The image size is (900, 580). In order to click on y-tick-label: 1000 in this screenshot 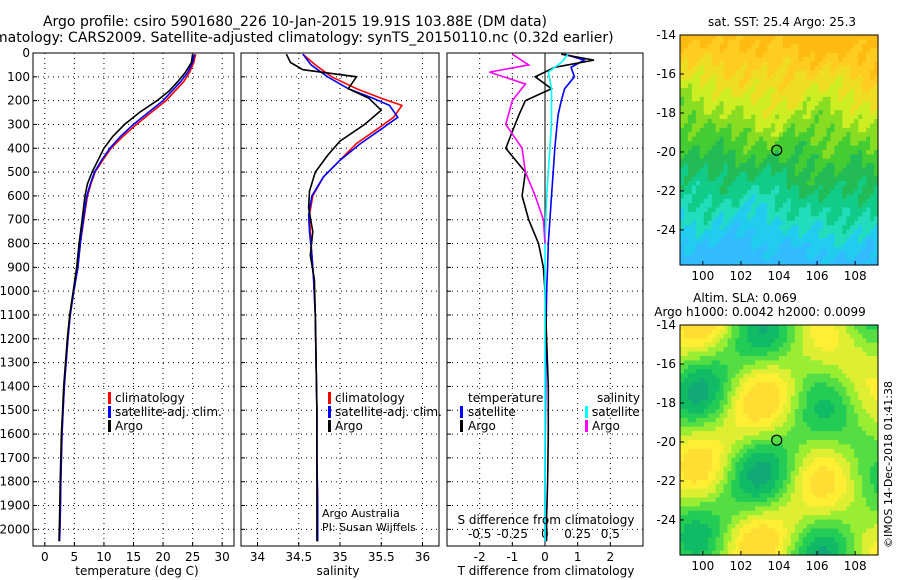, I will do `click(15, 291)`.